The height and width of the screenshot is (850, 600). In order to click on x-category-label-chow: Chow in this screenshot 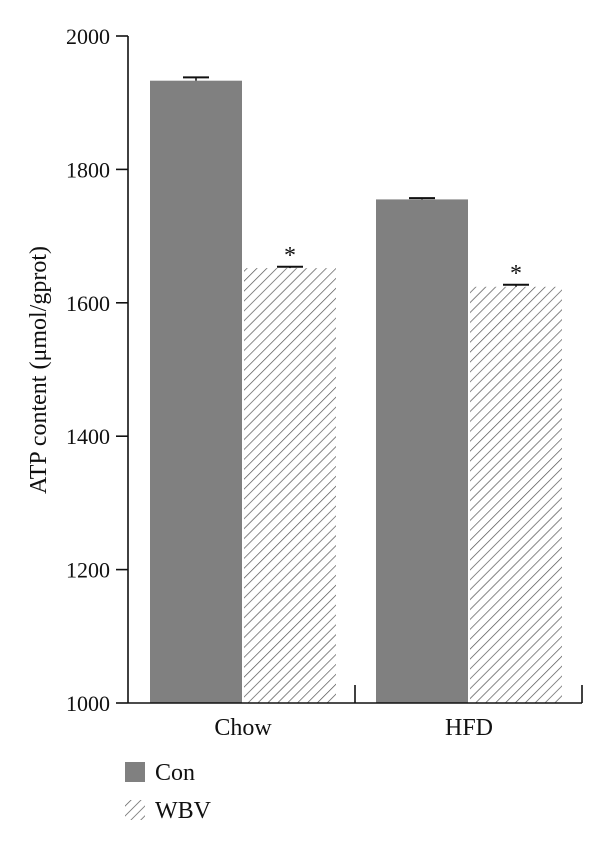, I will do `click(243, 728)`.